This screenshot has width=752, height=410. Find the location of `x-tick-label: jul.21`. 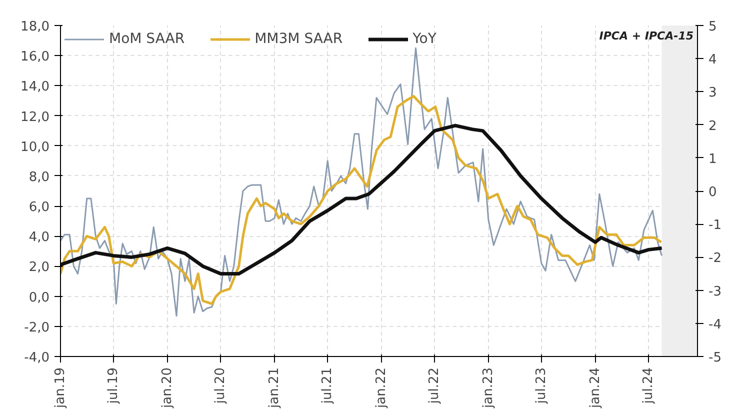

x-tick-label: jul.21 is located at coordinates (328, 386).